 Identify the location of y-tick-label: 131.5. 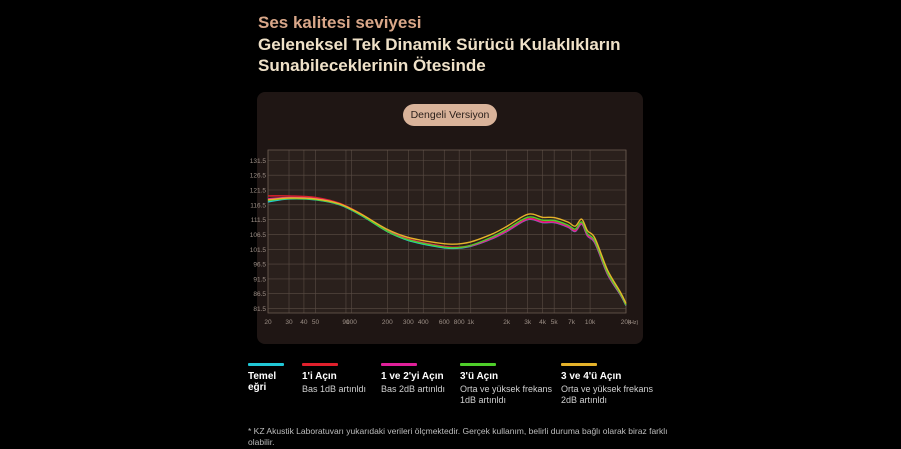
(258, 161).